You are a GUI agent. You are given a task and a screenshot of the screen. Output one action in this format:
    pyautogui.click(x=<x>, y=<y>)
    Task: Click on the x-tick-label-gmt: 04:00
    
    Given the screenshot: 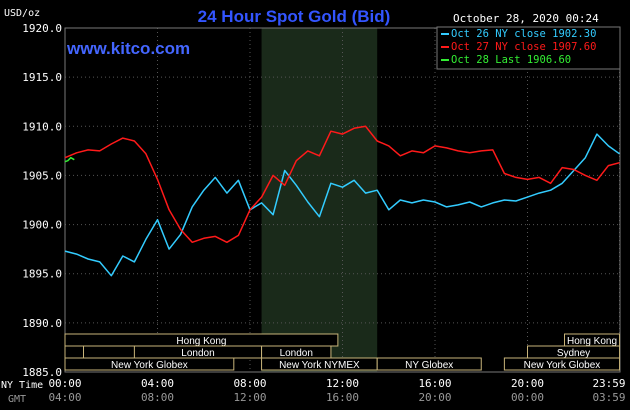 What is the action you would take?
    pyautogui.click(x=64, y=397)
    